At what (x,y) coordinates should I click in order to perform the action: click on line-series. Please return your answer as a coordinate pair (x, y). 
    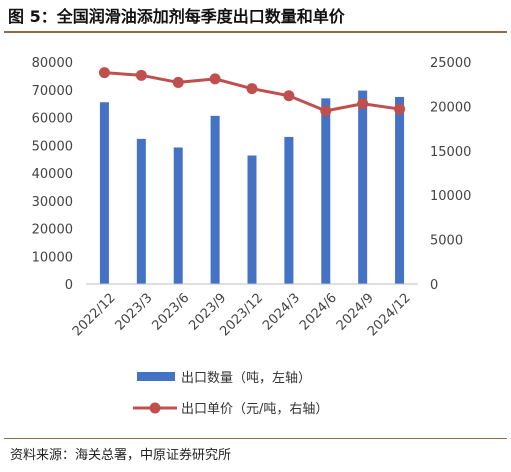
    Looking at the image, I should click on (252, 92).